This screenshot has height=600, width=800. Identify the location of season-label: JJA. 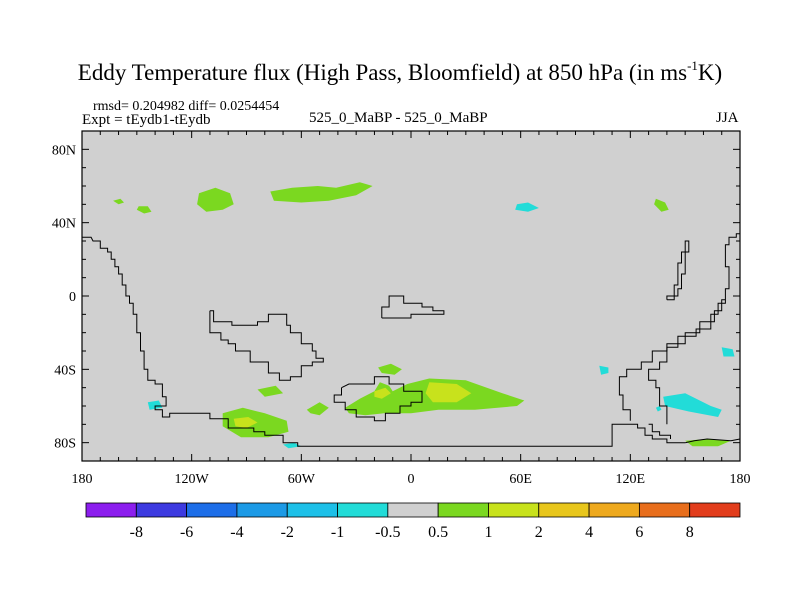
(727, 118).